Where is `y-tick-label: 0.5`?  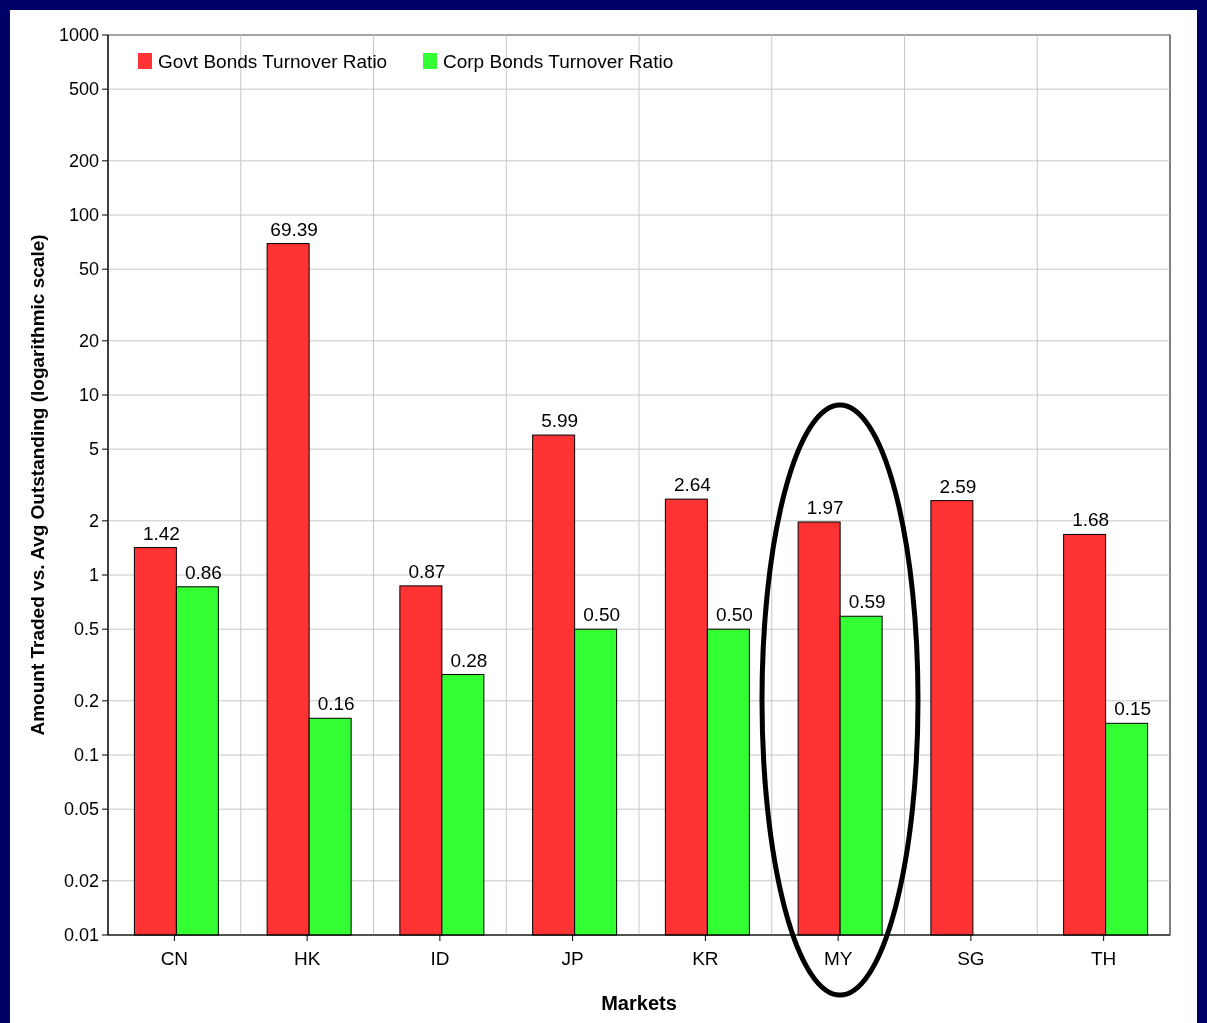
y-tick-label: 0.5 is located at coordinates (86, 629).